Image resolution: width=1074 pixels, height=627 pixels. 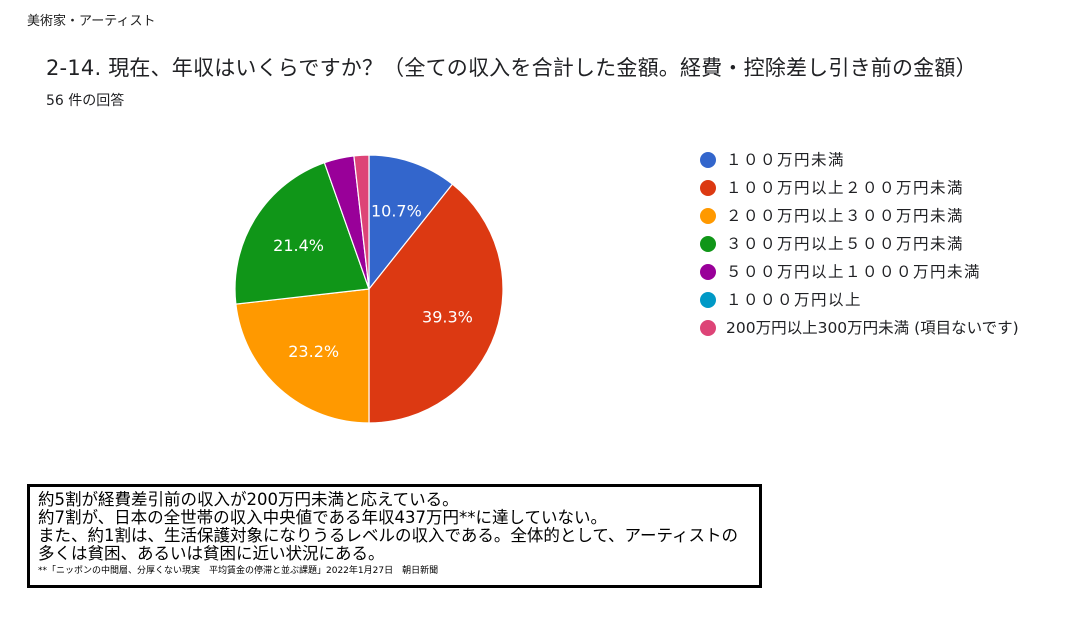 I want to click on legend-label: 200万円以上300万円未満 (項目ないです), so click(x=872, y=328).